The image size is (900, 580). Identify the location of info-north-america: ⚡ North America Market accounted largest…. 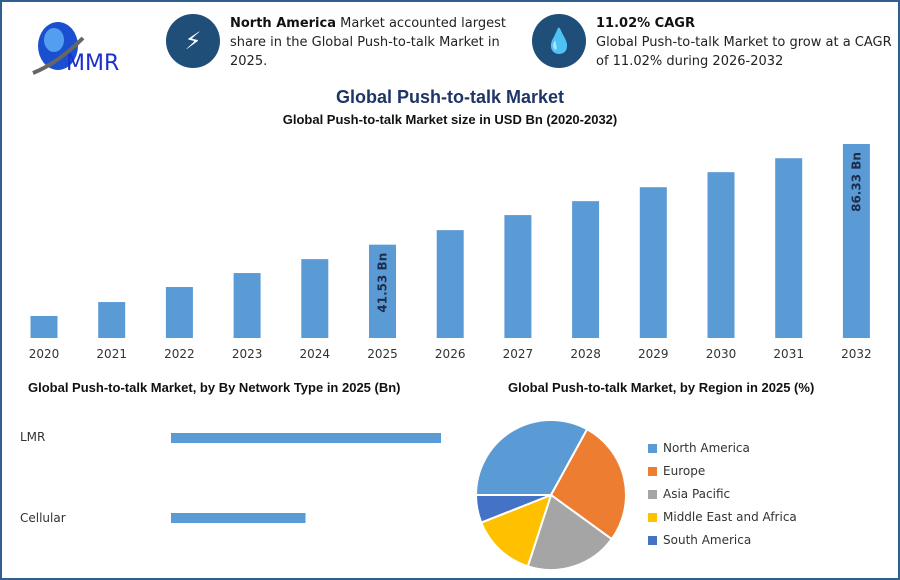
(336, 42).